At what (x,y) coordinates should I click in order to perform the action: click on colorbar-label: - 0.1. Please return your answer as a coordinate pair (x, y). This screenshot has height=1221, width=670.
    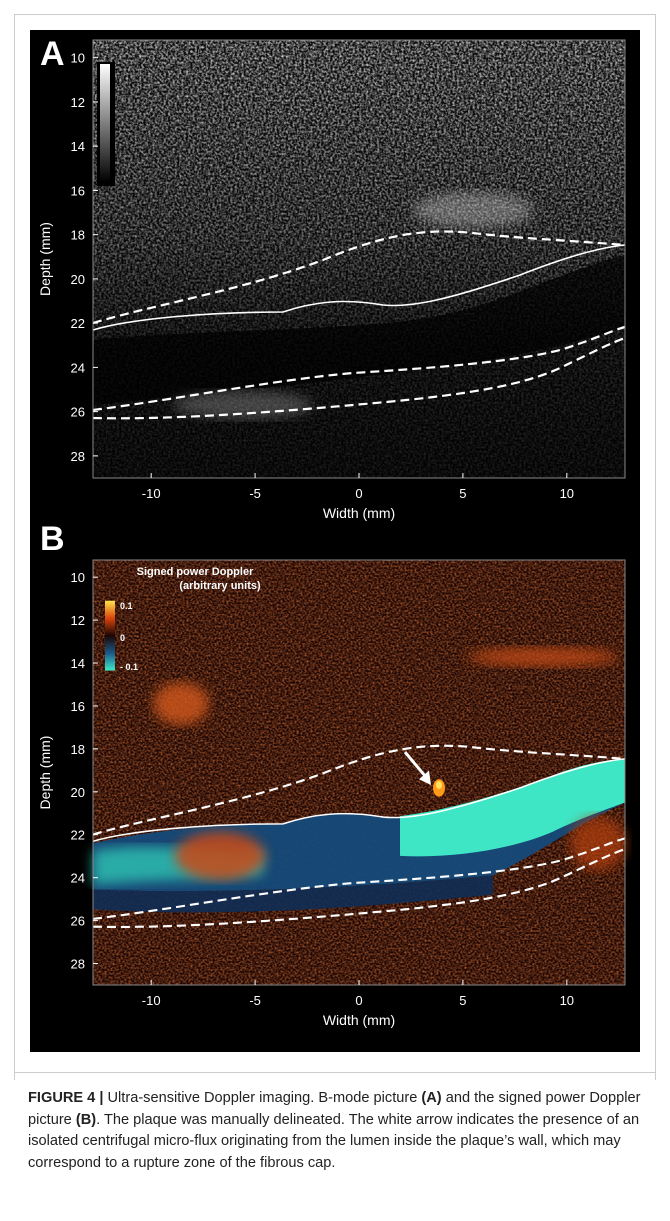
    Looking at the image, I should click on (129, 667).